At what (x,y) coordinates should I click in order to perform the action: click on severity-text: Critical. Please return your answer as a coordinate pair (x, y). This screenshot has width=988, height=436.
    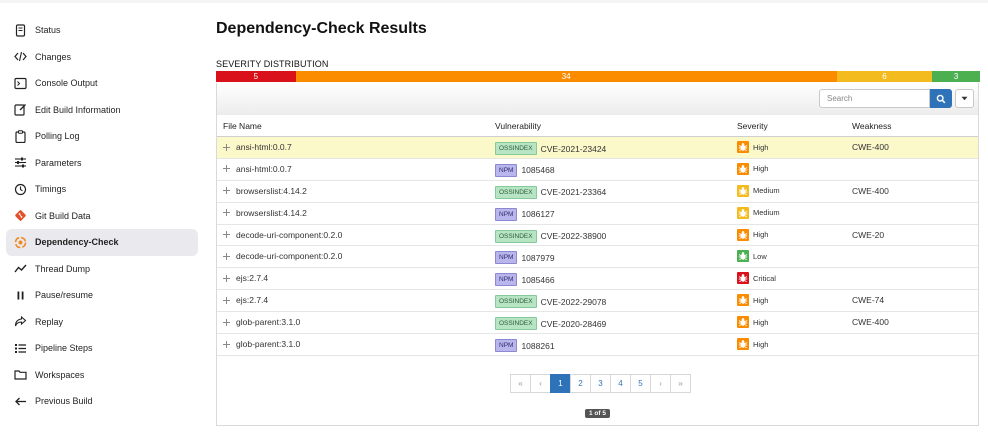
    Looking at the image, I should click on (764, 278).